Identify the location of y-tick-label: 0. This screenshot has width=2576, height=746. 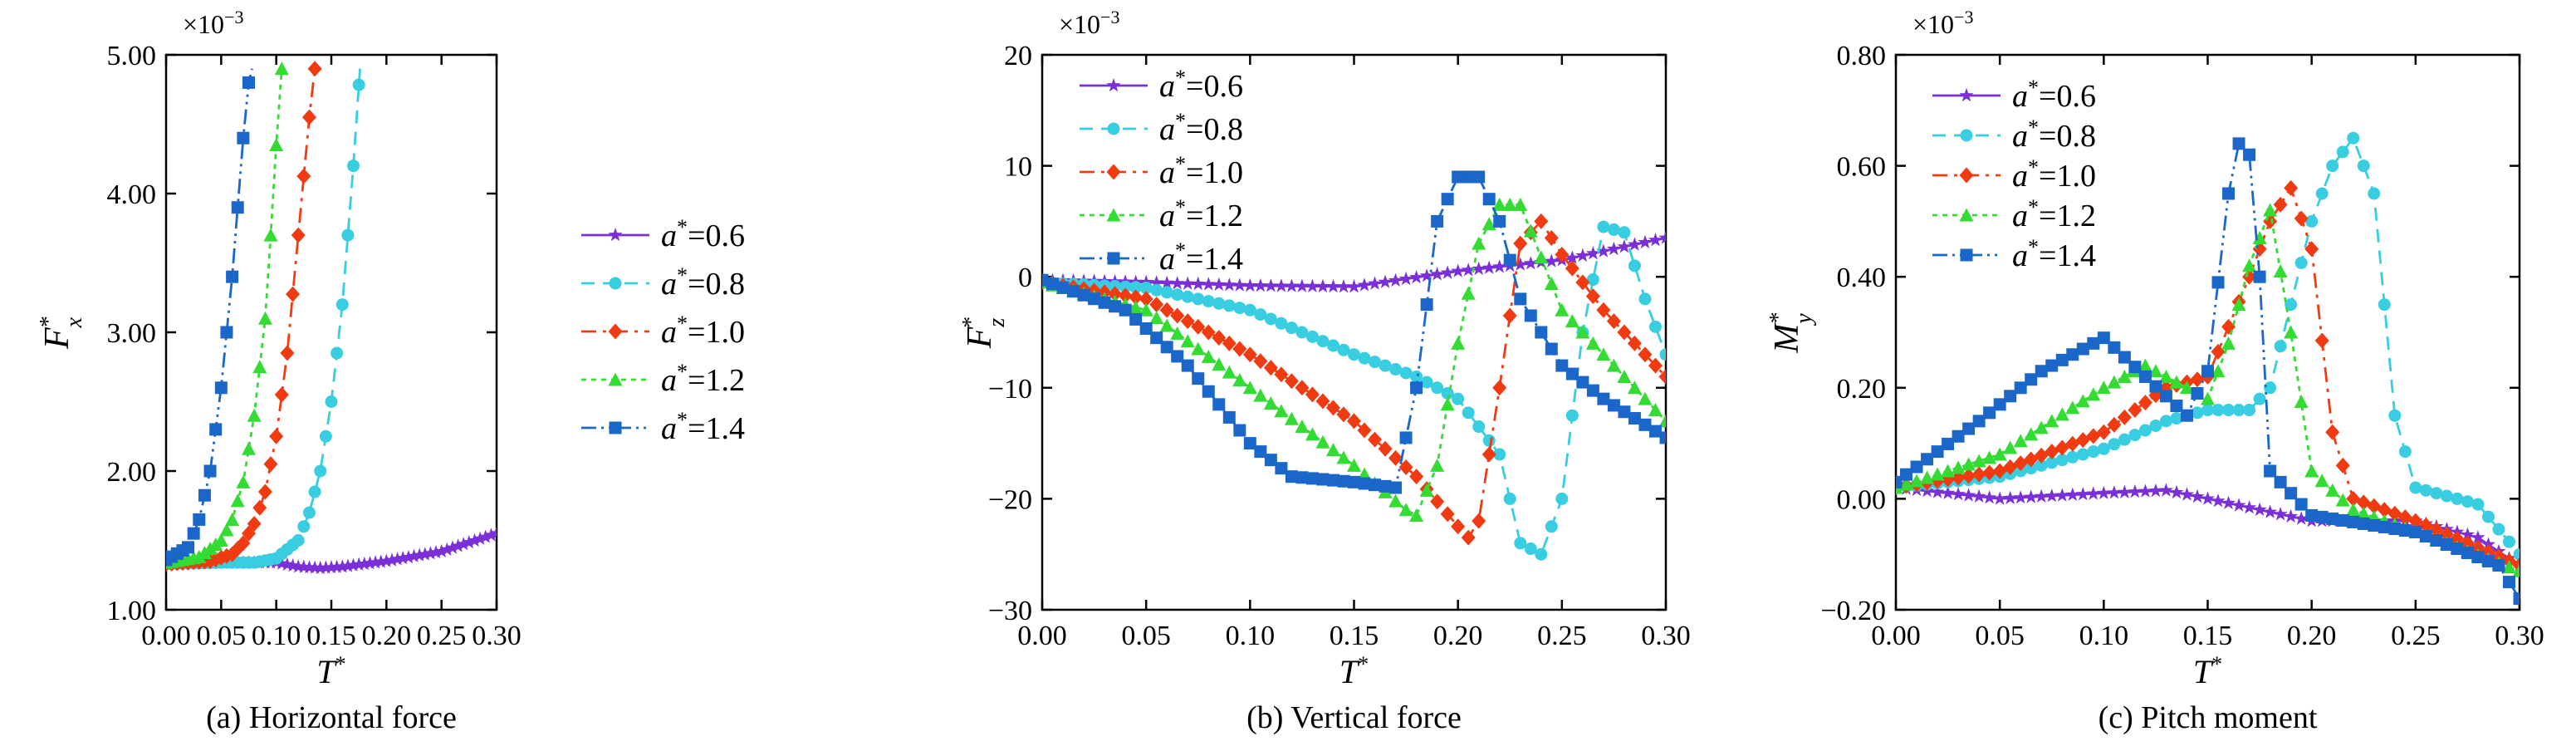
(1025, 278).